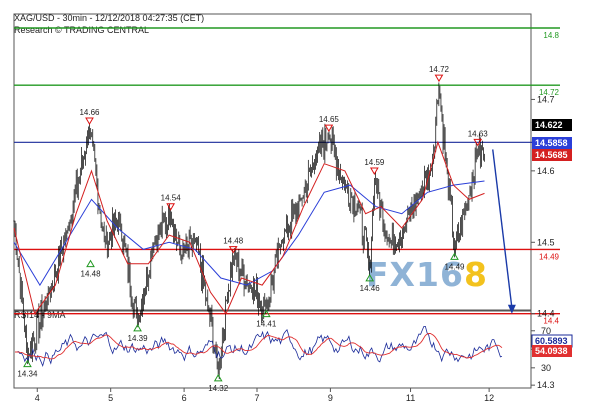  I want to click on rsi-ma-line, so click(259, 346).